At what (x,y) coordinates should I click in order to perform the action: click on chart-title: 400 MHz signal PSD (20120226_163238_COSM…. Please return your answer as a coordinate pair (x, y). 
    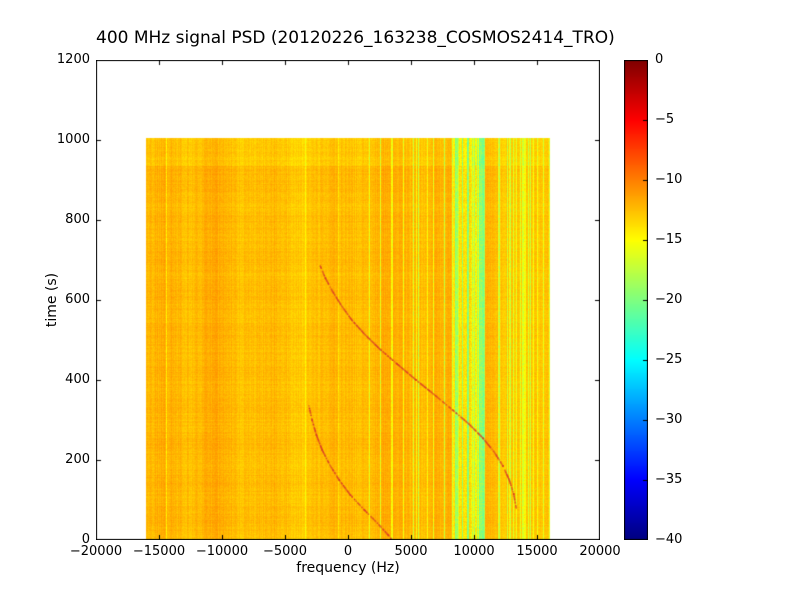
    Looking at the image, I should click on (355, 38).